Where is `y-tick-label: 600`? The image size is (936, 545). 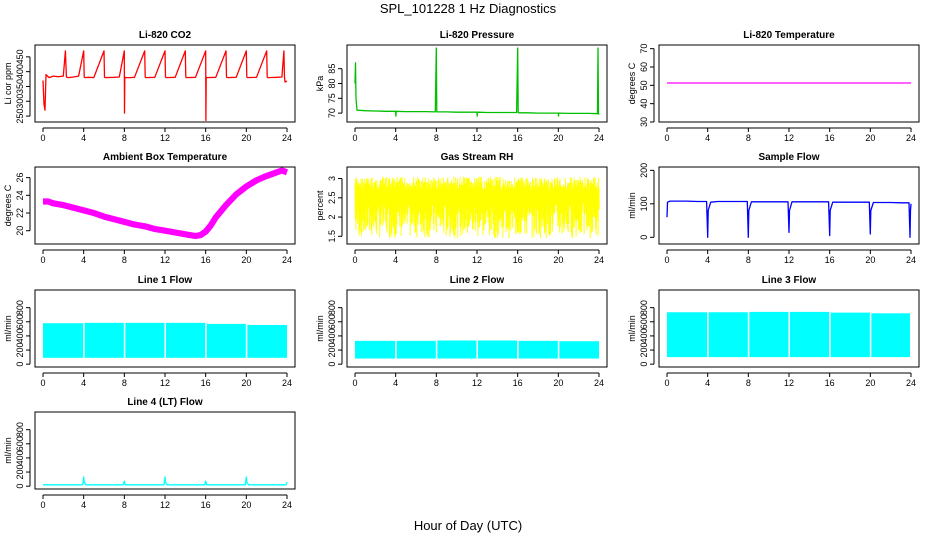
y-tick-label: 600 is located at coordinates (644, 321).